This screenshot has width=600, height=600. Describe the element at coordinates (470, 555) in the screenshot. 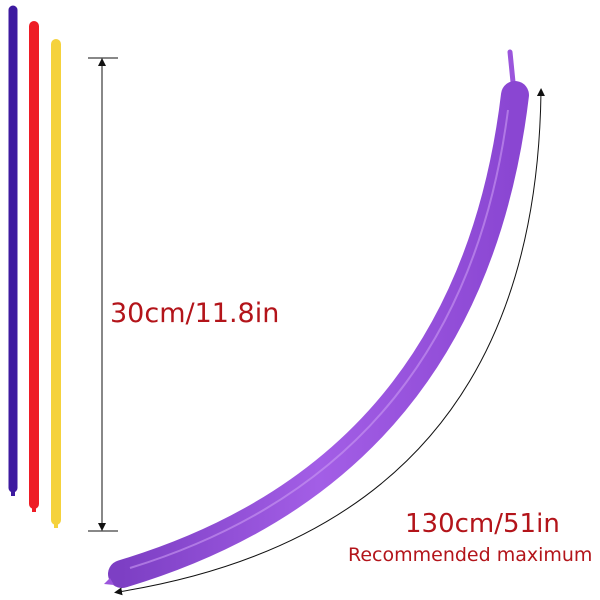

I see `note: Recommended maximum` at that location.